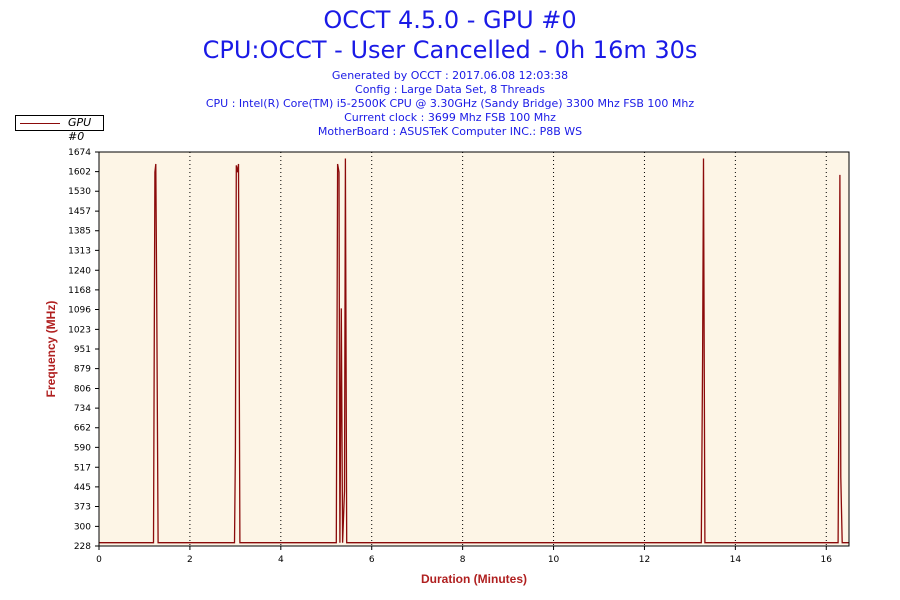 This screenshot has width=900, height=600. I want to click on info-config: Config : Large Data Set, 8 Threads, so click(450, 89).